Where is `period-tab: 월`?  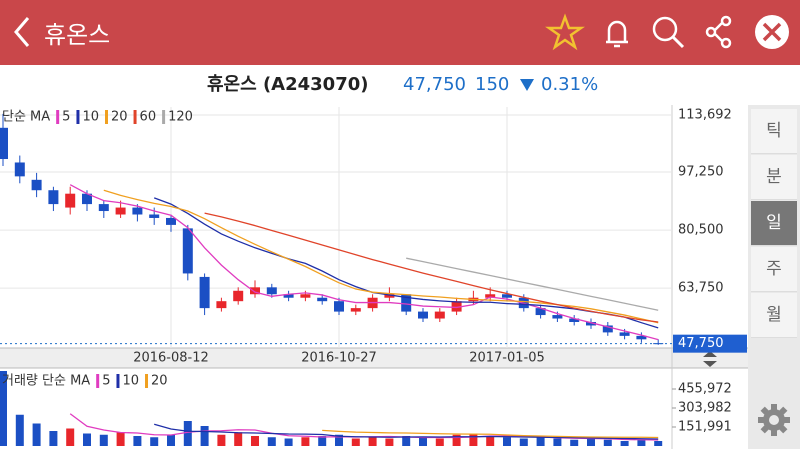
period-tab: 월 is located at coordinates (774, 315).